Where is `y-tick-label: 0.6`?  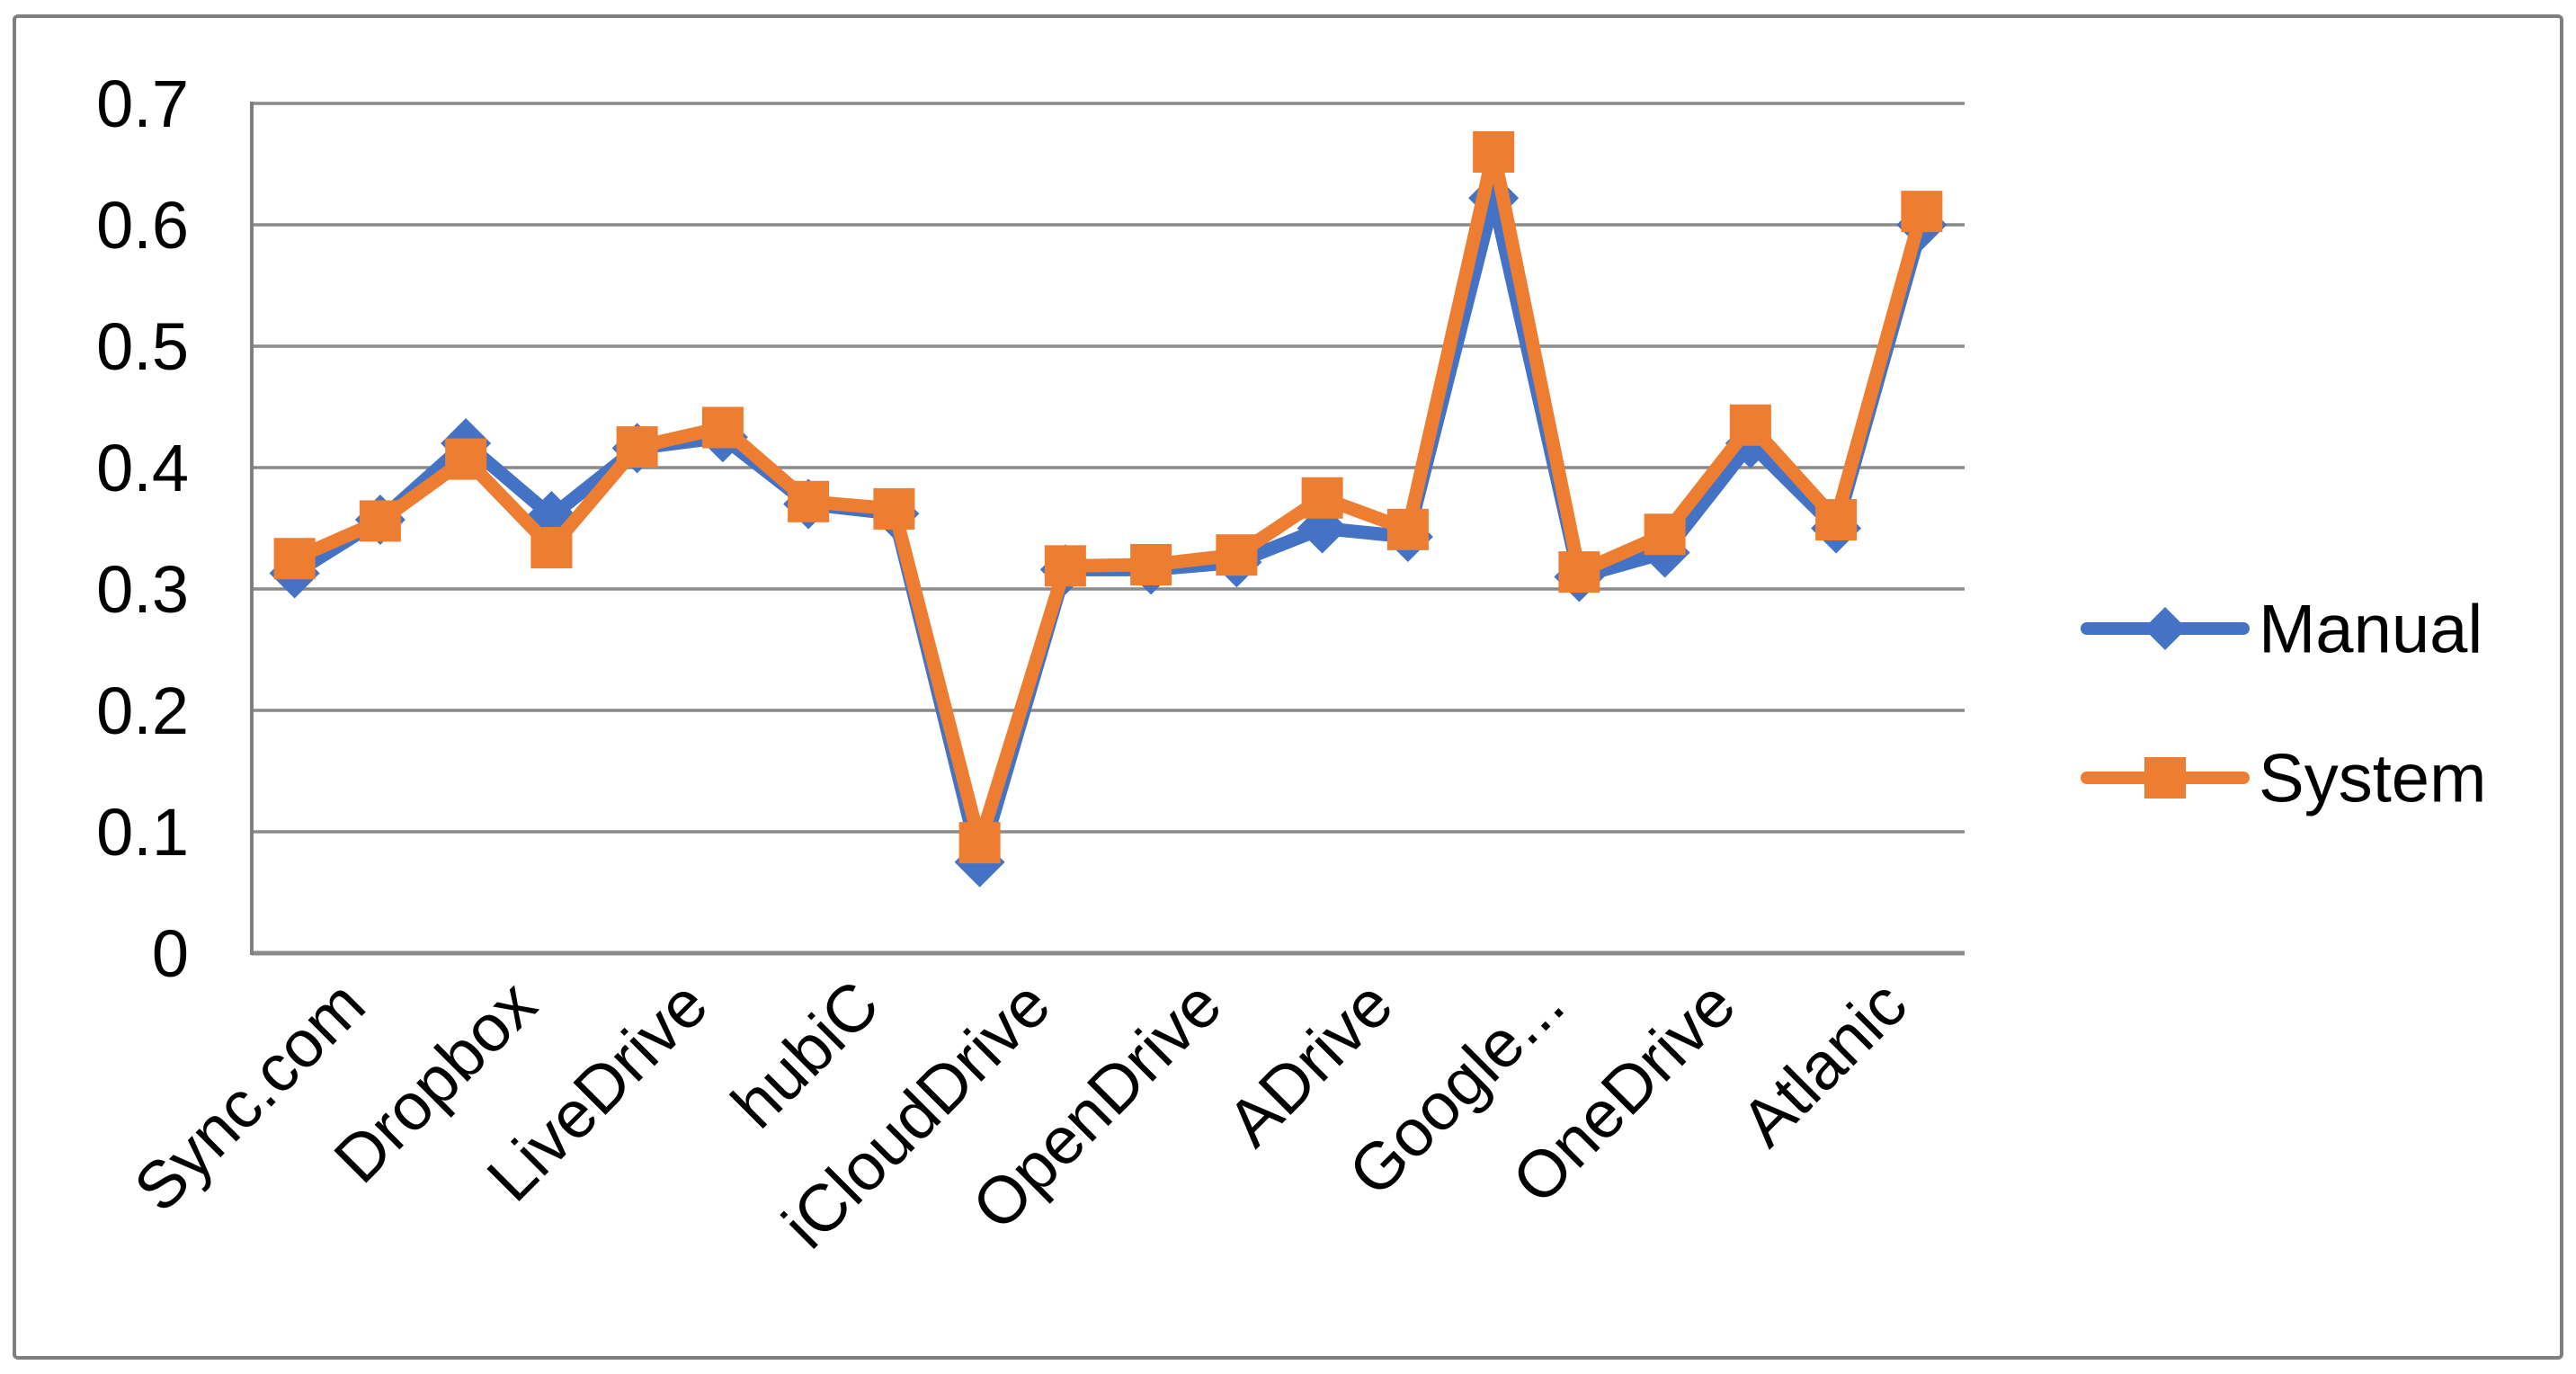 y-tick-label: 0.6 is located at coordinates (142, 225).